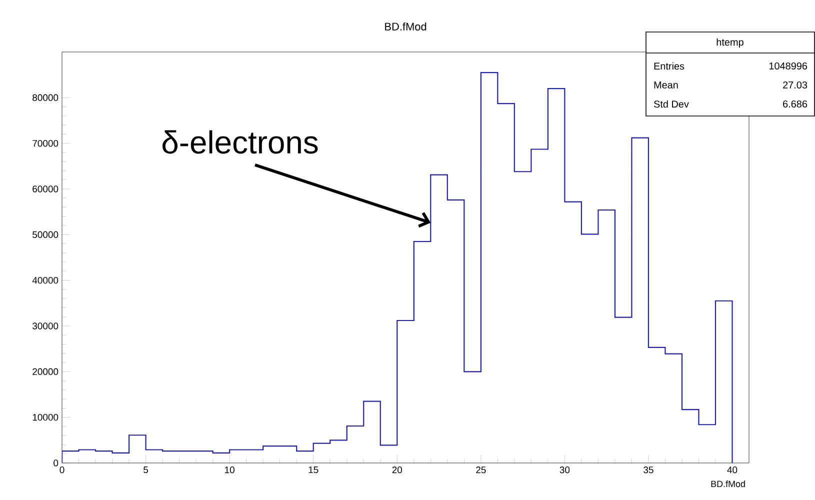 Image resolution: width=815 pixels, height=500 pixels. I want to click on x-tick-label: 30, so click(565, 470).